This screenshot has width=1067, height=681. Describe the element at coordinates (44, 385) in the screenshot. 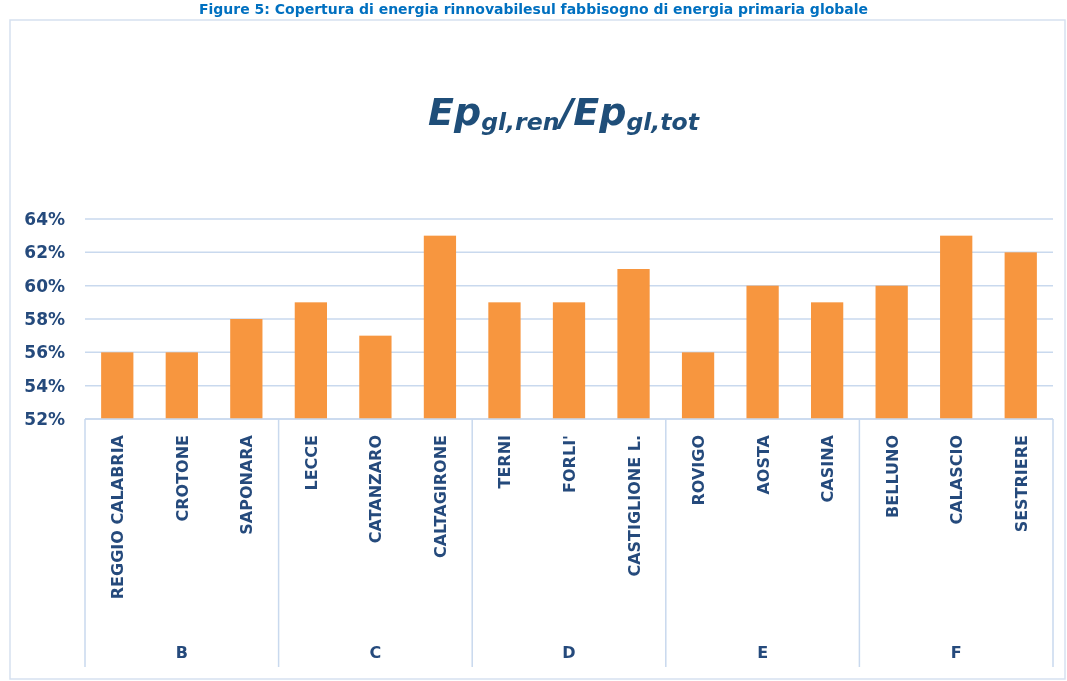

I see `y-tick-label: 54%` at that location.